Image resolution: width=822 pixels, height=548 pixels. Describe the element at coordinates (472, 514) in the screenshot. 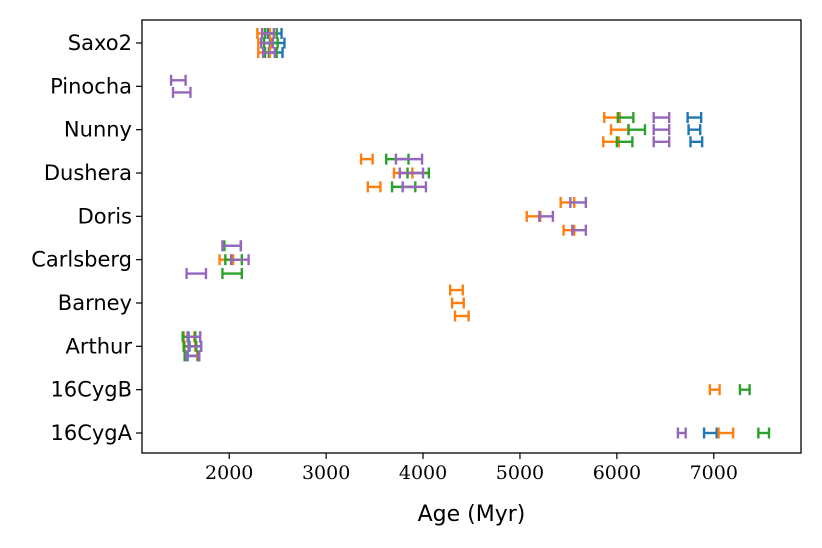

I see `x-axis-title: Age (Myr)` at that location.